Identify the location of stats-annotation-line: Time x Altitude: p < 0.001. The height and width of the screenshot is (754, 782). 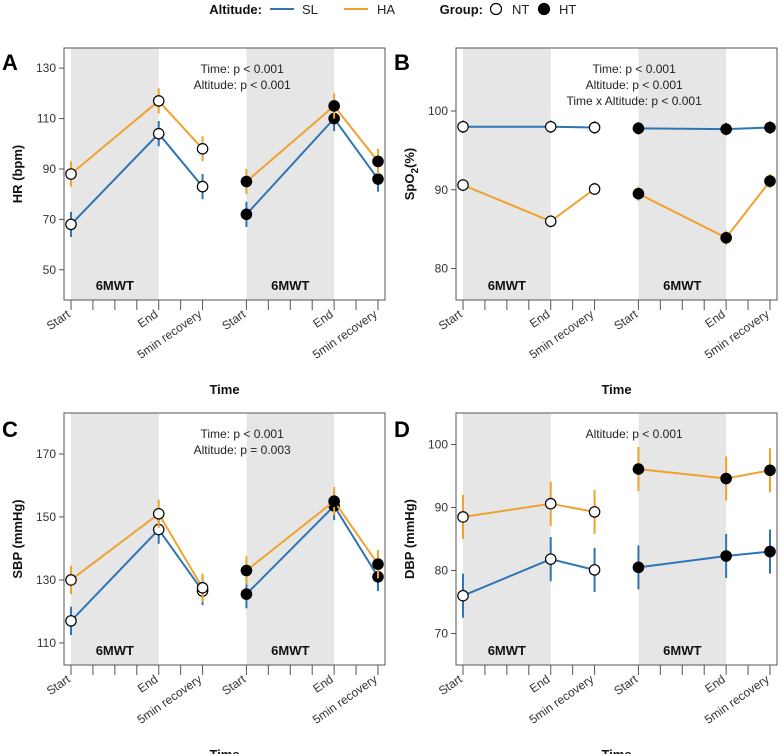
(634, 101).